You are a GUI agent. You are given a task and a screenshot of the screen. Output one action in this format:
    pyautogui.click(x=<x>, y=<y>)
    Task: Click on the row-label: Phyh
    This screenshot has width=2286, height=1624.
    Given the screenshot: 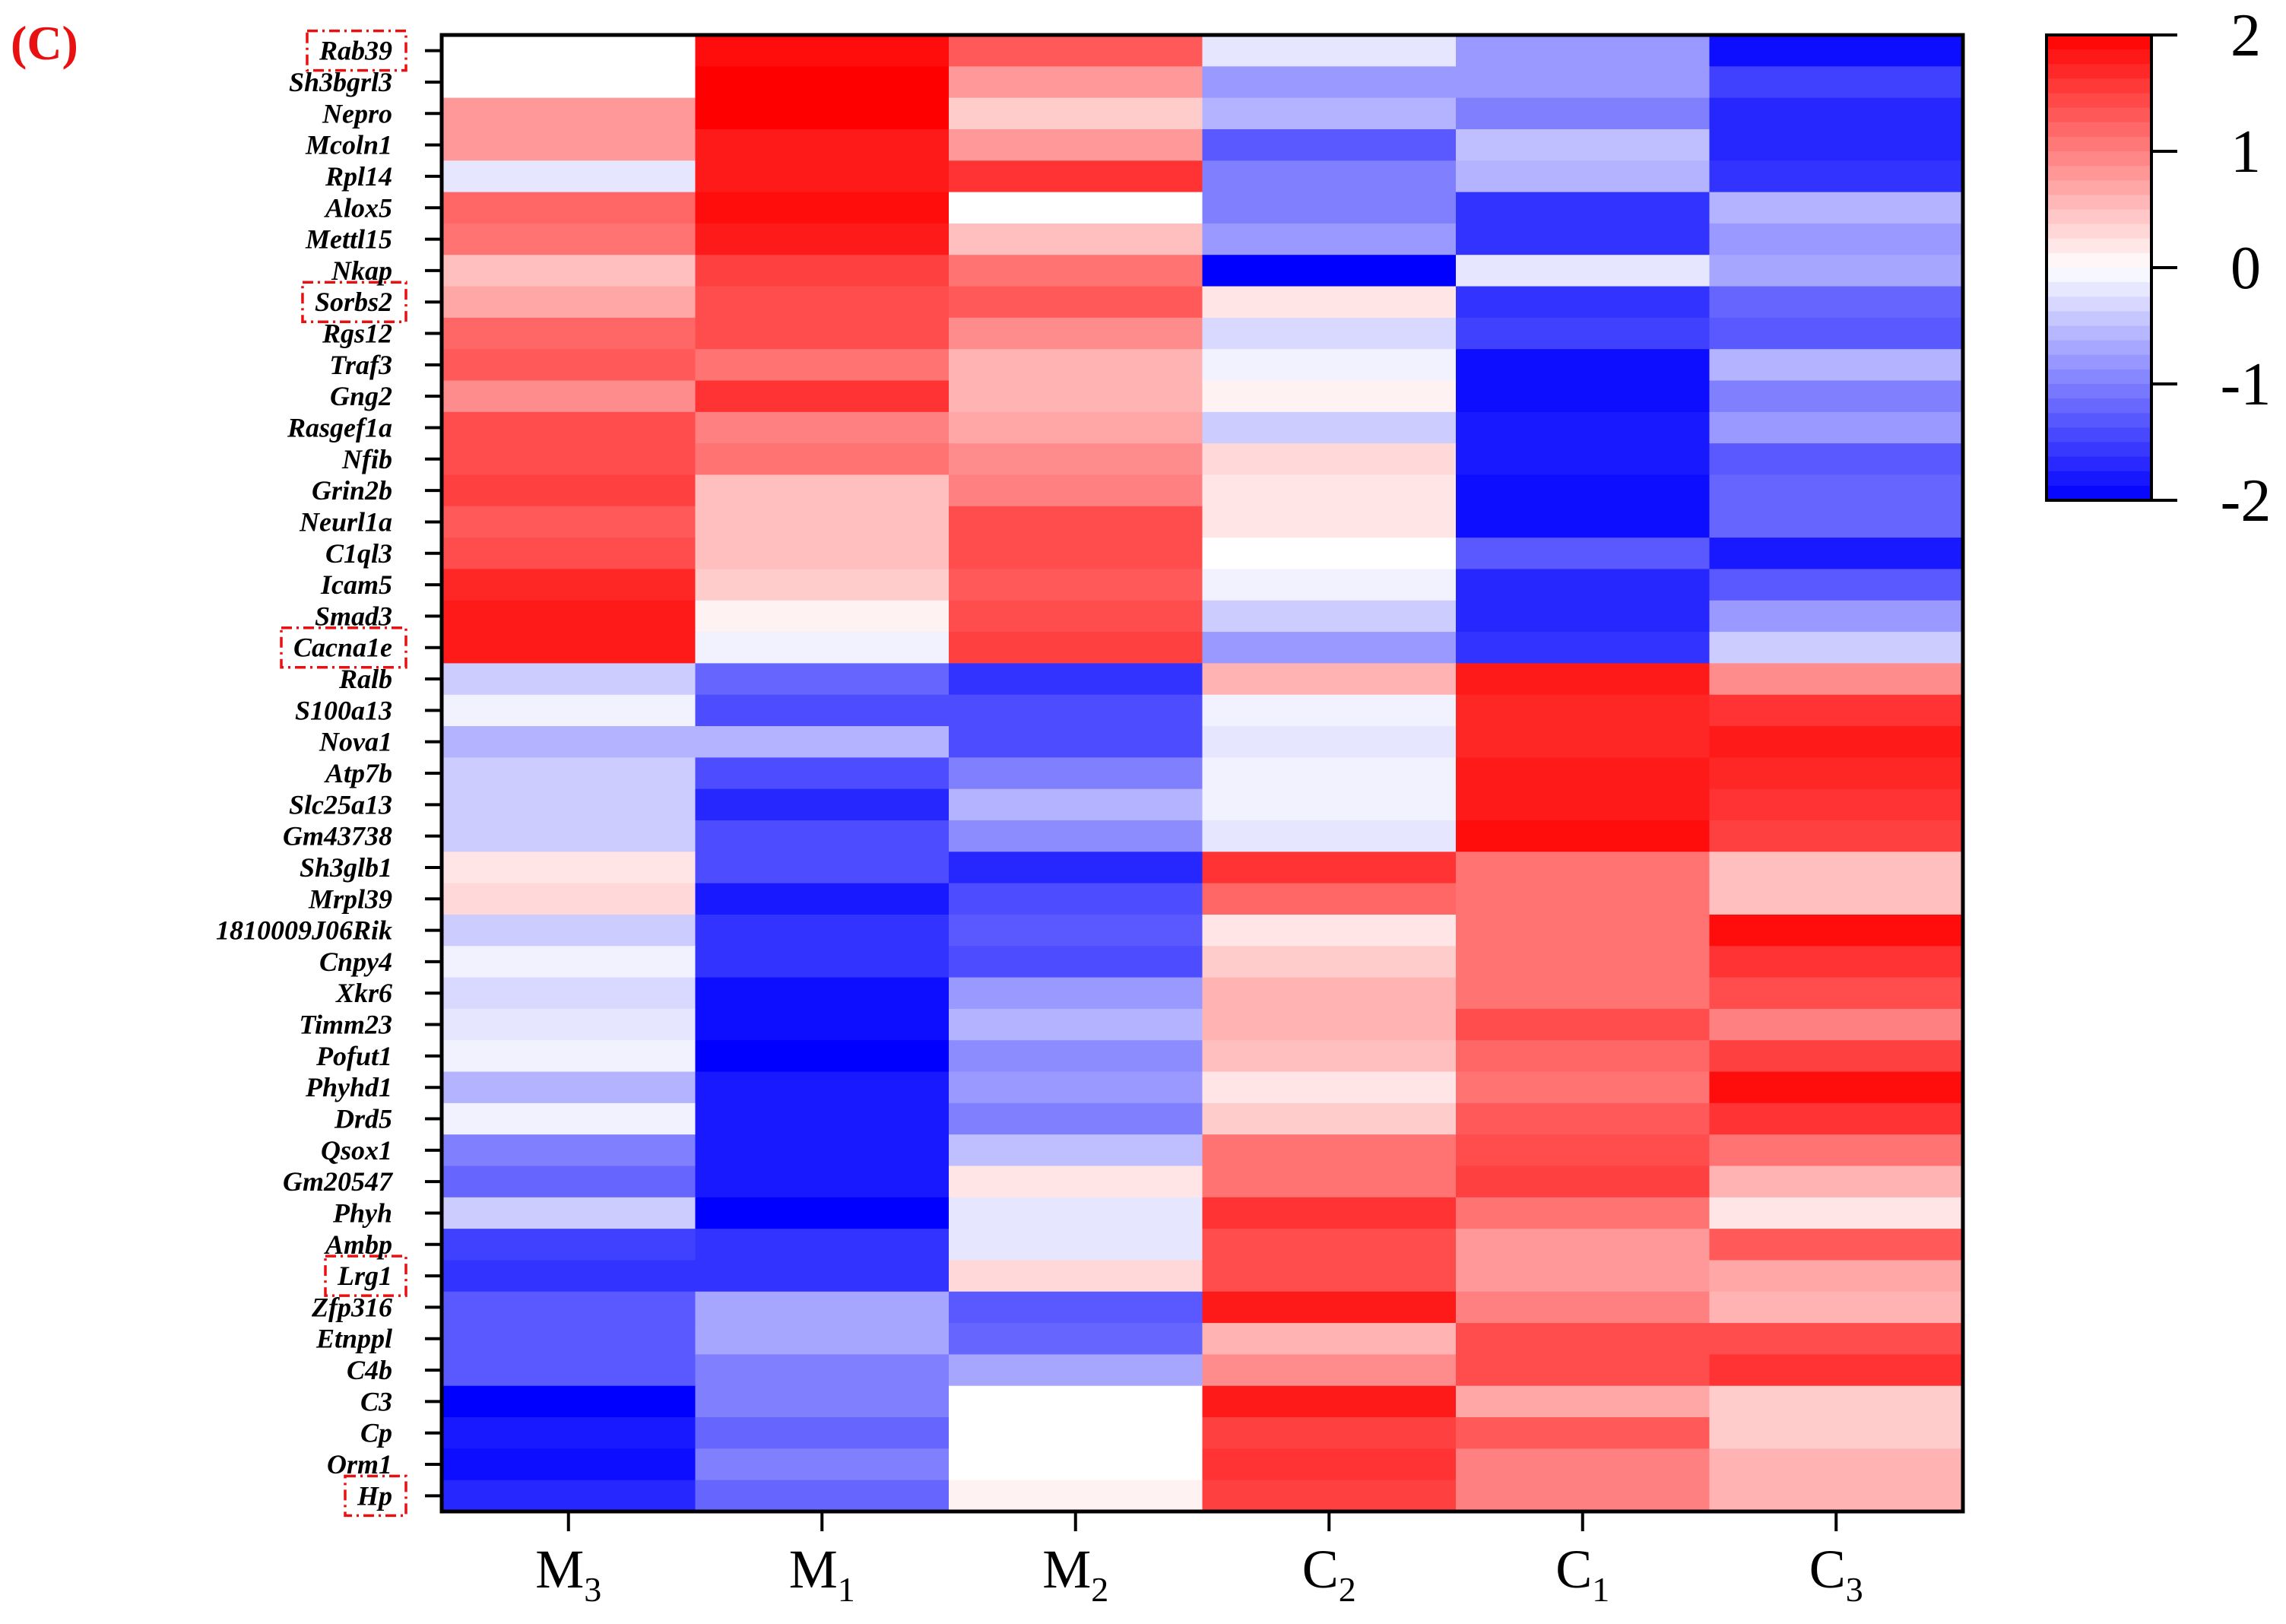 What is the action you would take?
    pyautogui.click(x=362, y=1212)
    